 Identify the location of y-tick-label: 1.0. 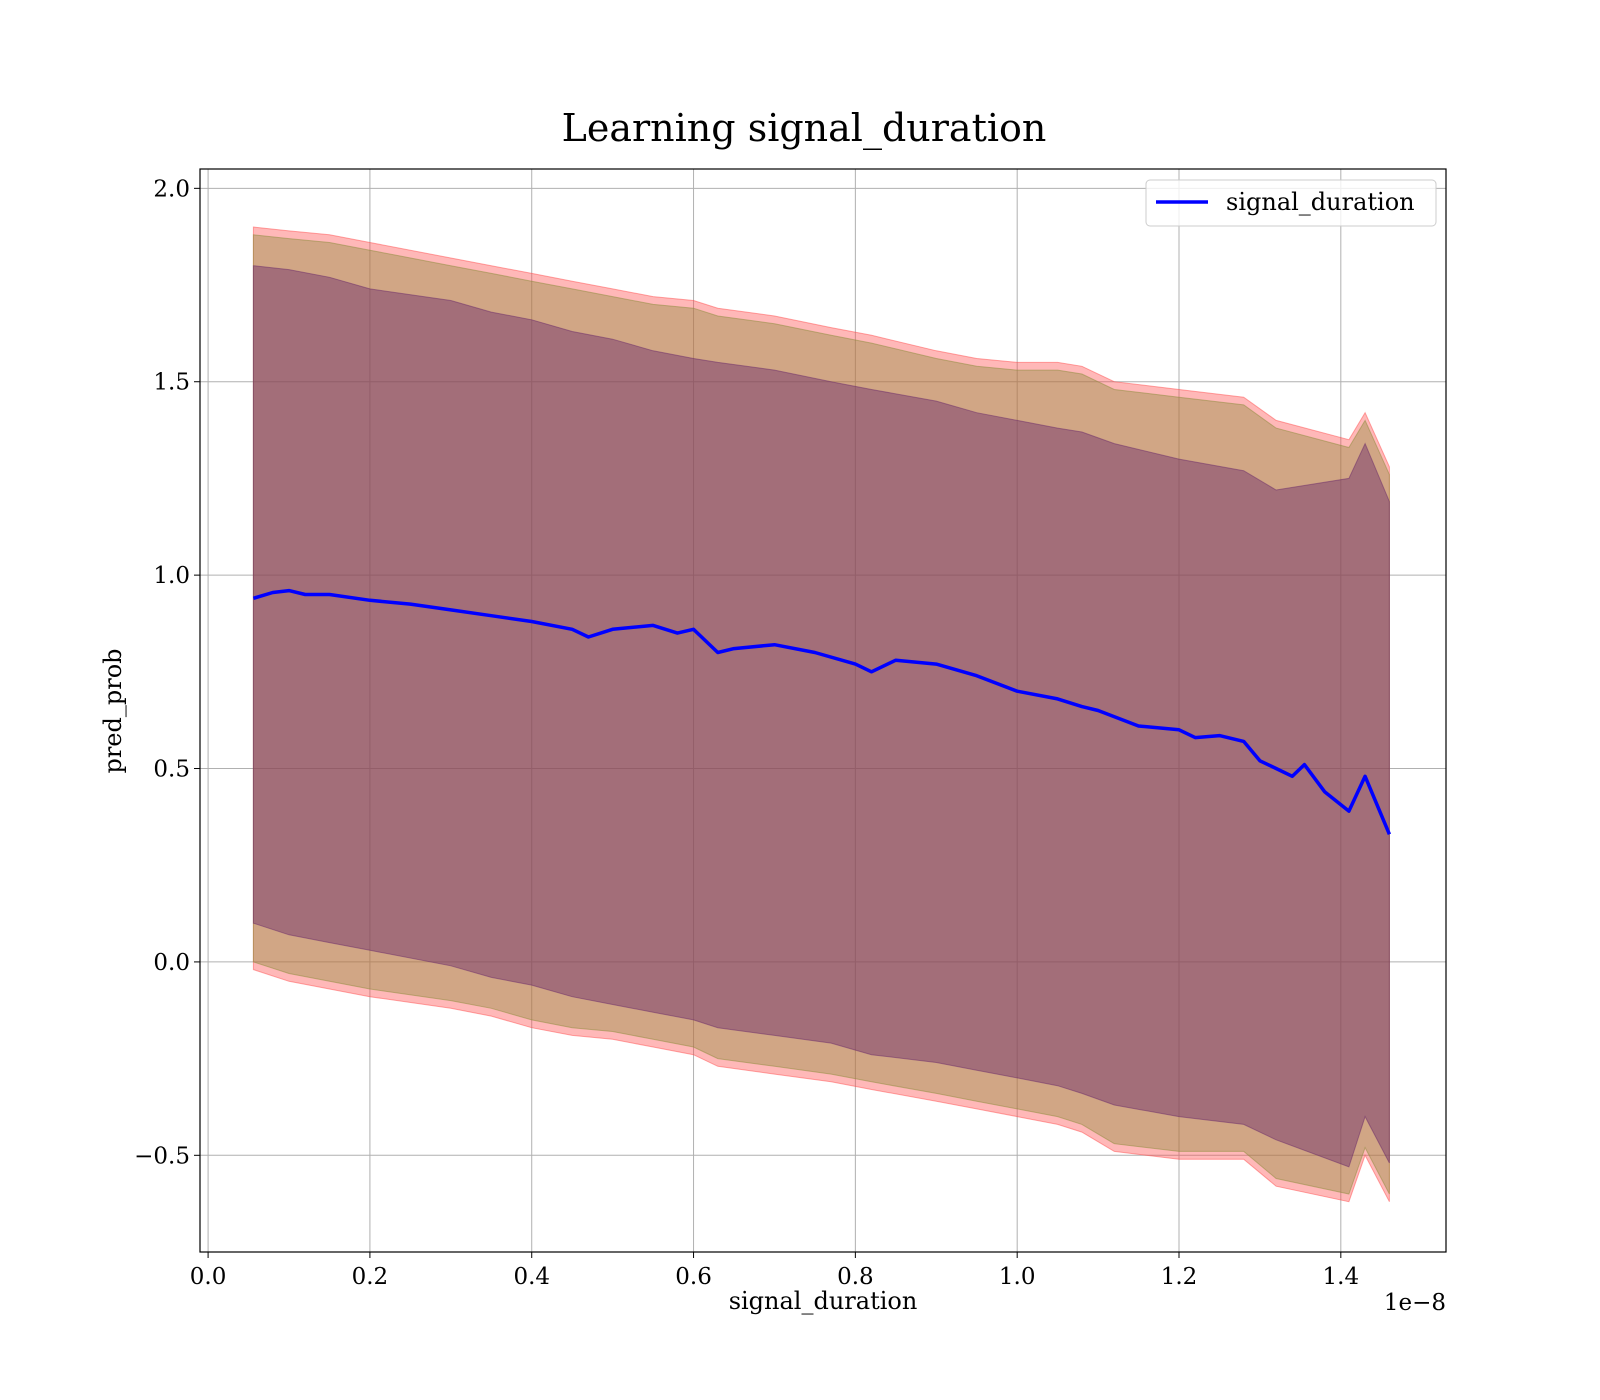
(171, 576).